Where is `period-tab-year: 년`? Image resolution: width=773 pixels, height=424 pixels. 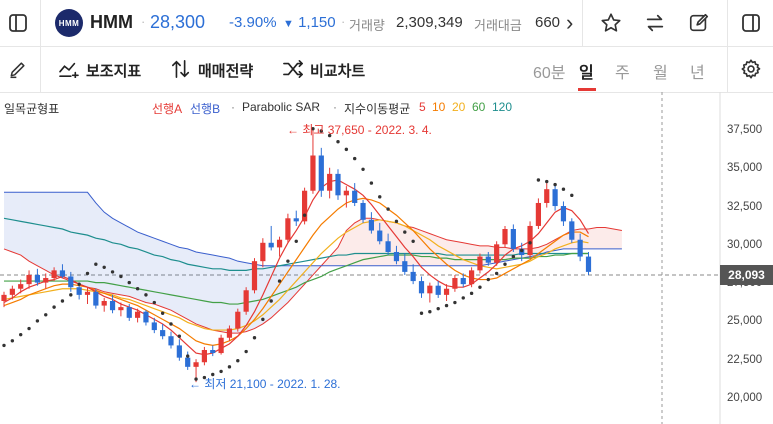
period-tab-year: 년 is located at coordinates (697, 73).